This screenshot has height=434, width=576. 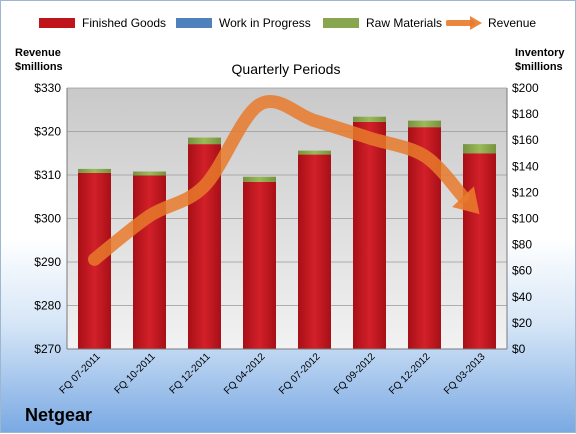 I want to click on x-tick-label: FQ 07-2011, so click(x=80, y=373).